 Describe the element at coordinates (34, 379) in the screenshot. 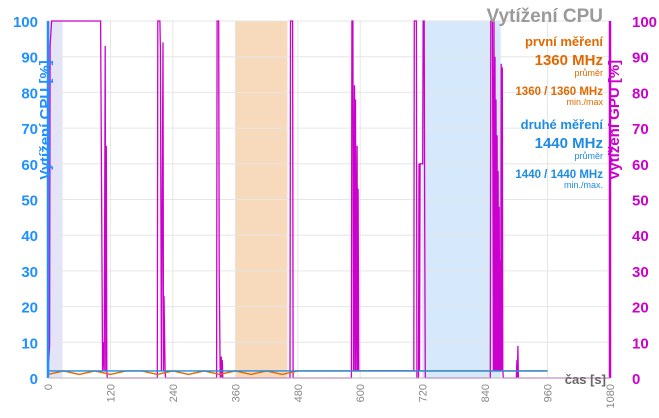

I see `y-tick-label-left: 0` at that location.